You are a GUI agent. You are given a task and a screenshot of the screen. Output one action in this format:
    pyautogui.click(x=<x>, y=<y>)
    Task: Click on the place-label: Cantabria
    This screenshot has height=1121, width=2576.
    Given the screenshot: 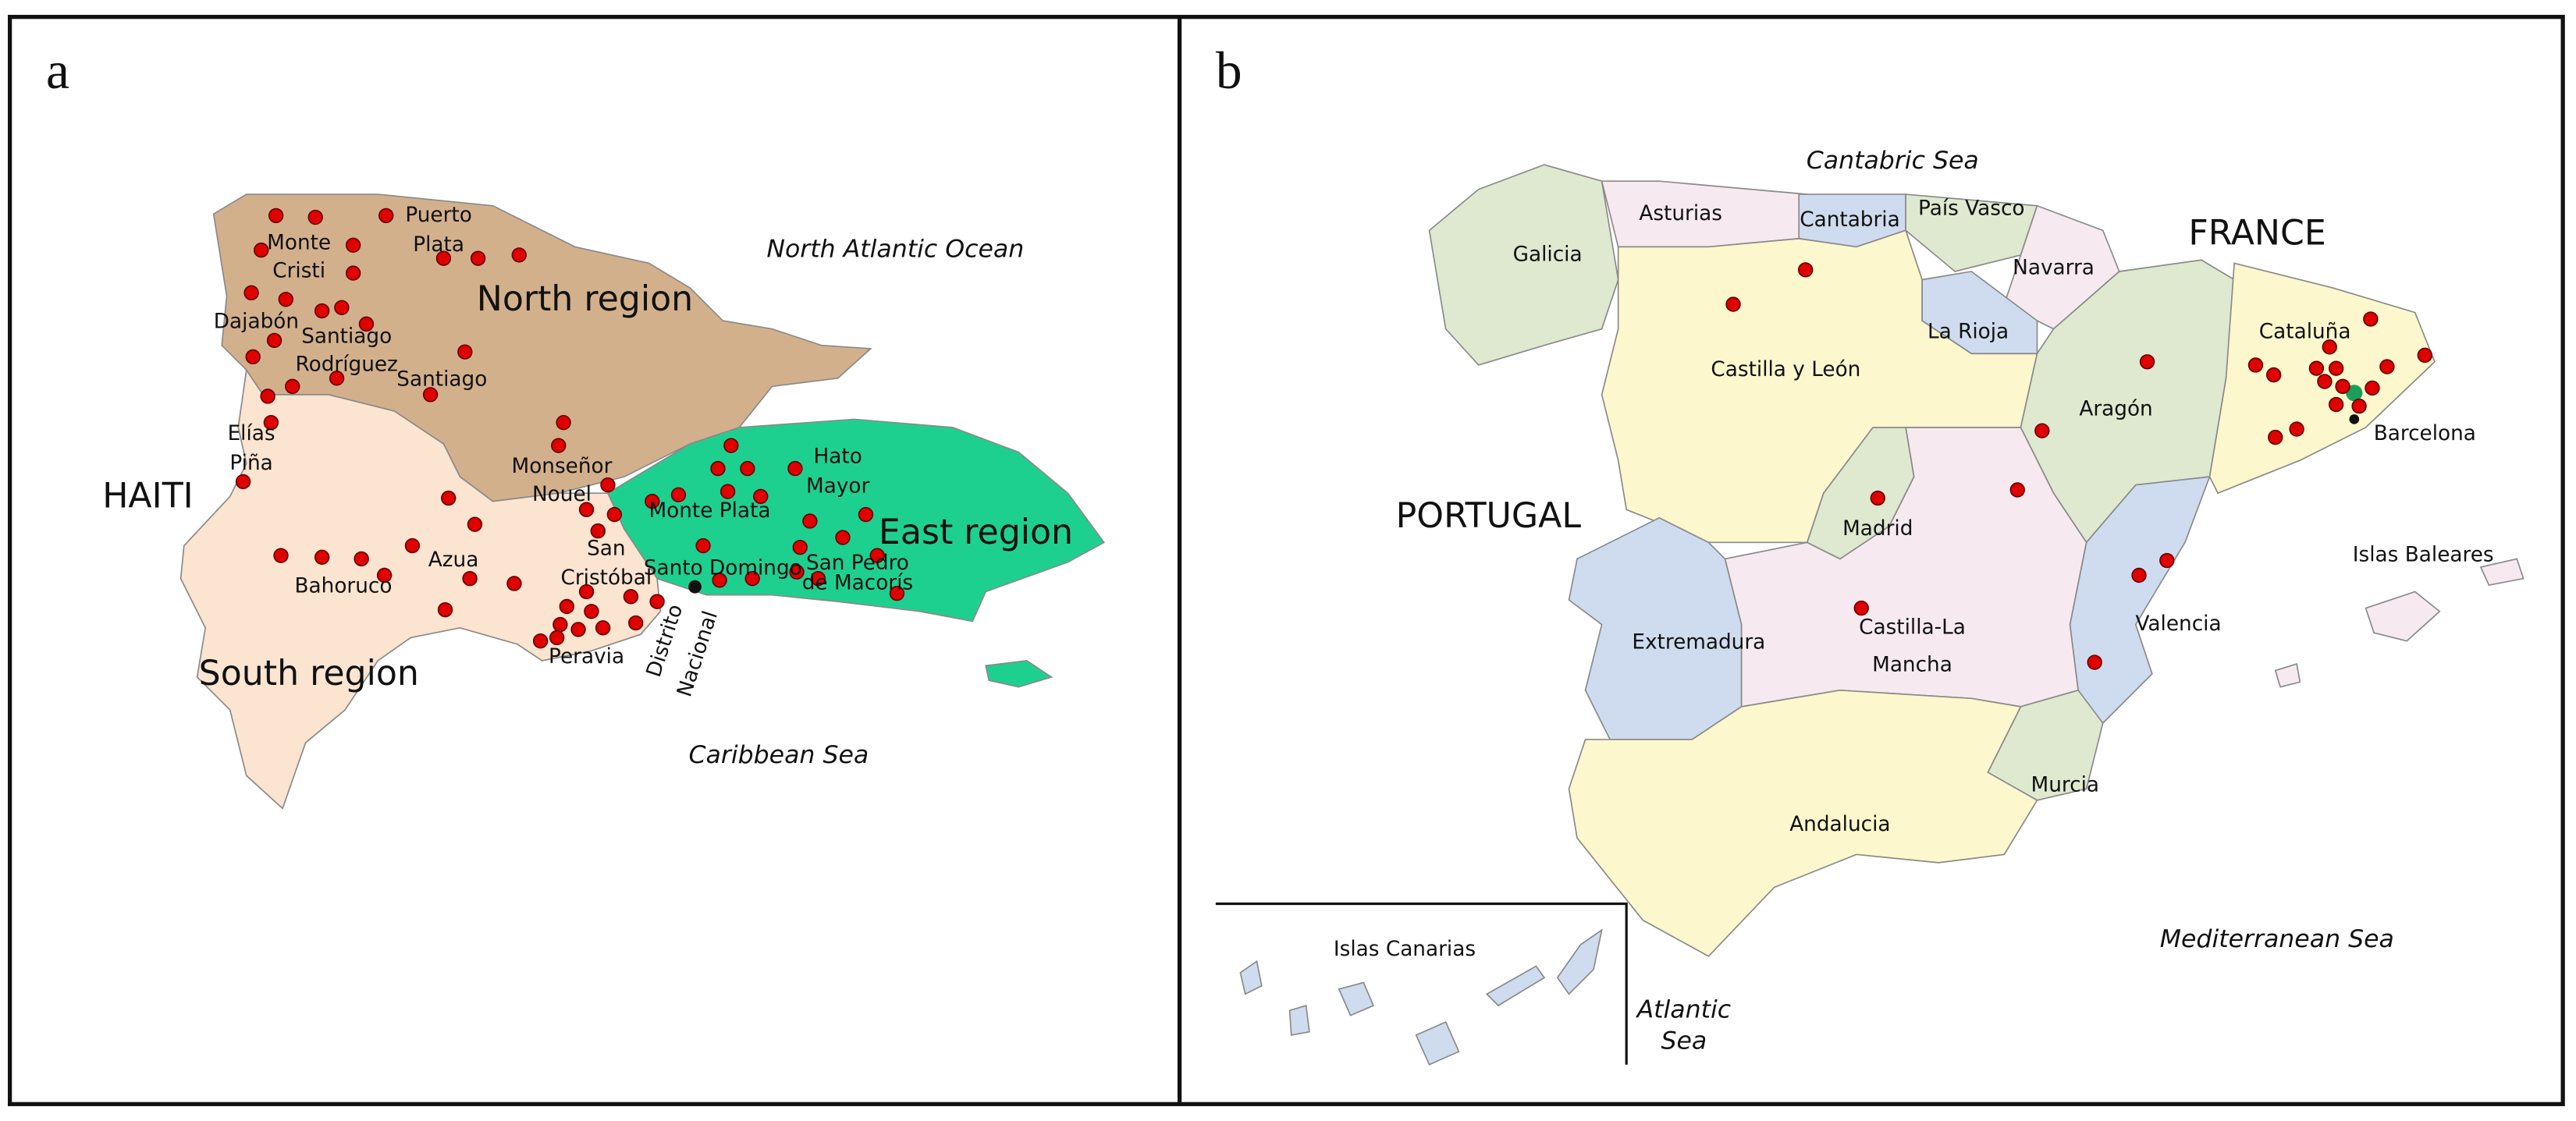 What is the action you would take?
    pyautogui.click(x=1849, y=220)
    